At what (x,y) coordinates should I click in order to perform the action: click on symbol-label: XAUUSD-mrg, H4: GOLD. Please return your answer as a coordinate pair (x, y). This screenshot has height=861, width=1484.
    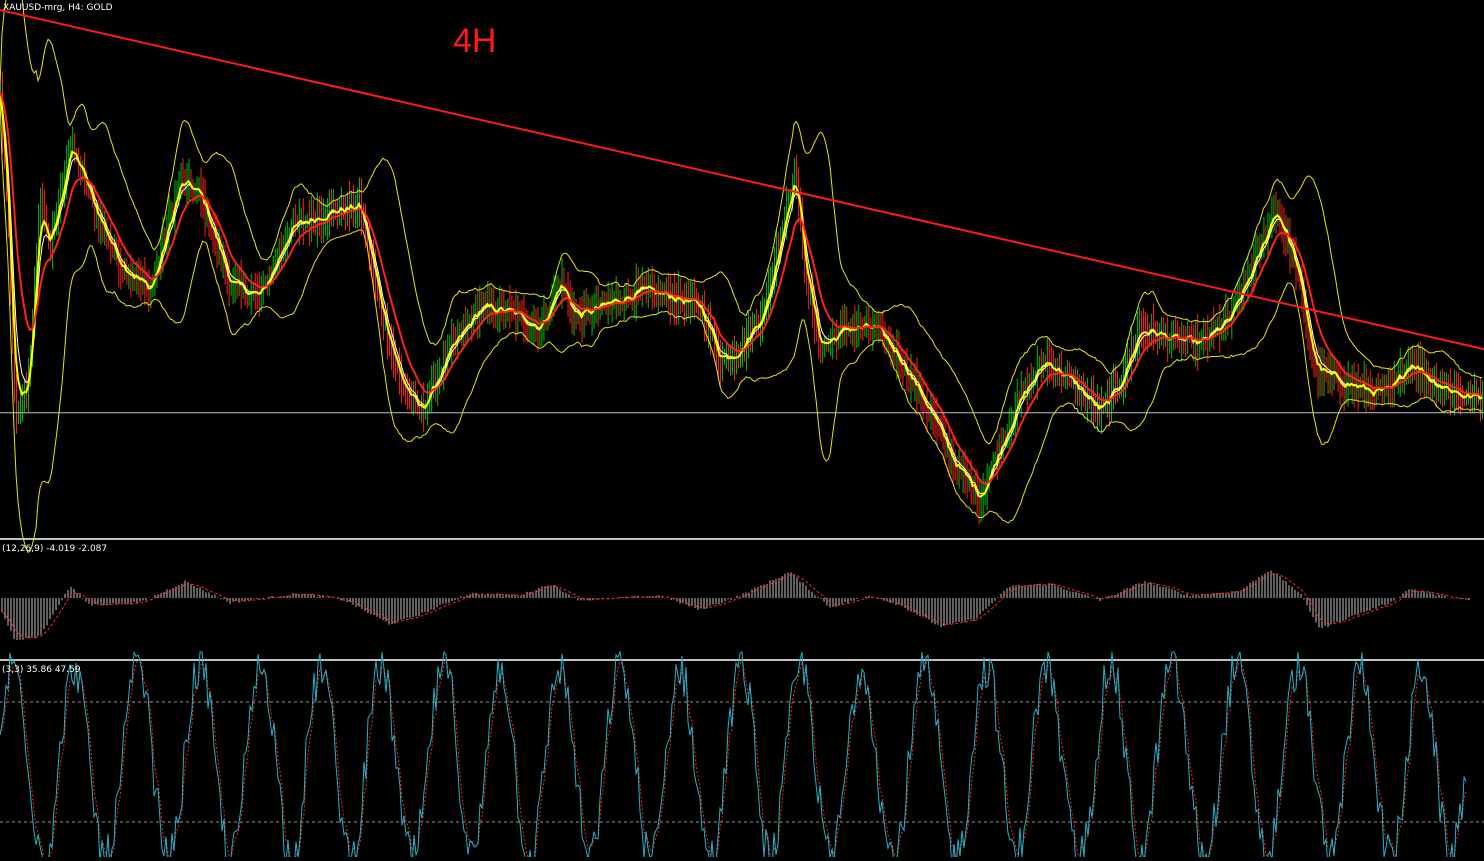
    Looking at the image, I should click on (58, 8).